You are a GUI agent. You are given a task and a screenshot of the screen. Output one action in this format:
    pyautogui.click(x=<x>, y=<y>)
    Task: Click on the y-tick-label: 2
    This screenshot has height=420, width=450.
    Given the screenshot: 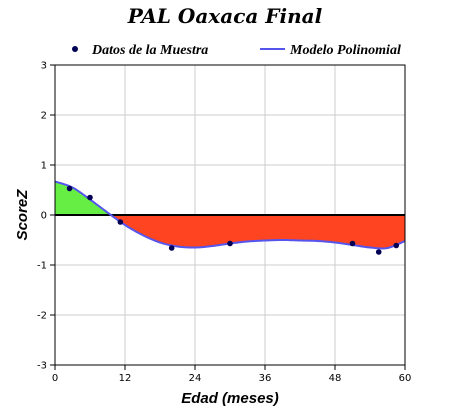 What is the action you would take?
    pyautogui.click(x=44, y=116)
    